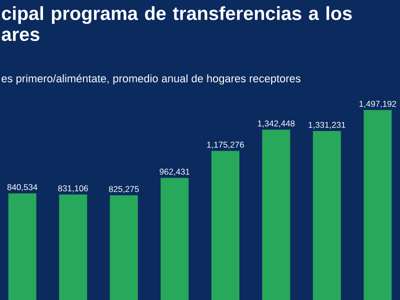 This screenshot has height=300, width=400. I want to click on chart-title: cipal programa de transferencias a los ares, so click(177, 24).